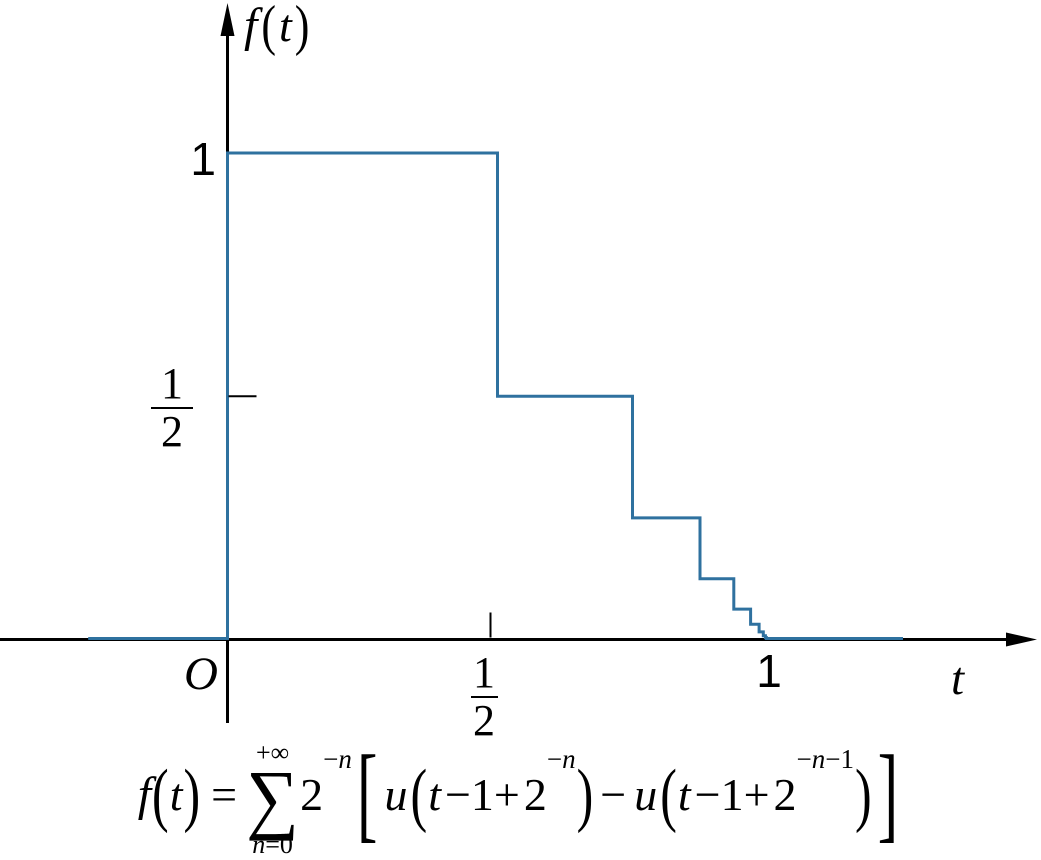 This screenshot has width=1041, height=860. Describe the element at coordinates (279, 844) in the screenshot. I see `sum-index-value: =0` at that location.